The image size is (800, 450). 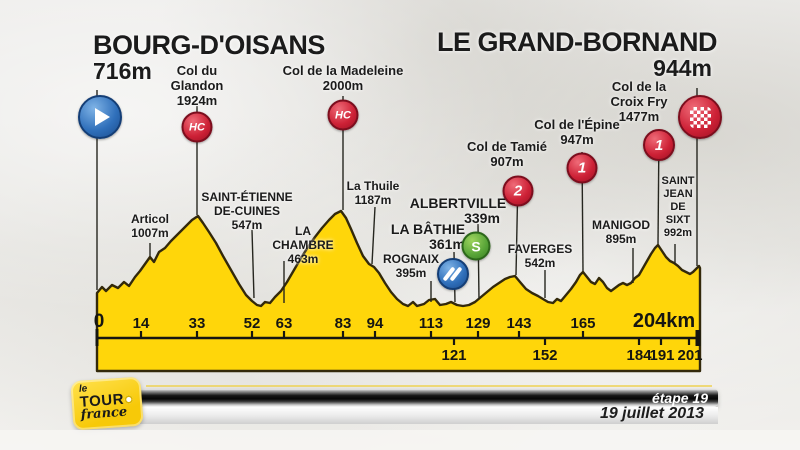 What do you see at coordinates (303, 231) in the screenshot?
I see `waypoint-name: LA` at bounding box center [303, 231].